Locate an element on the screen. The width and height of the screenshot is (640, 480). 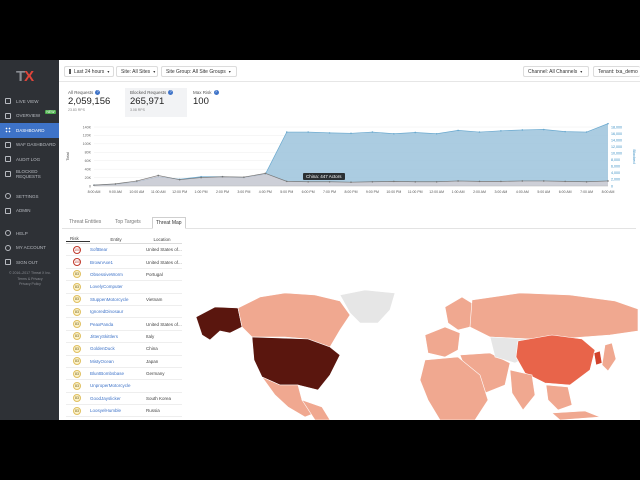
entity-link: JitterySkittlers is located at coordinates (104, 336).